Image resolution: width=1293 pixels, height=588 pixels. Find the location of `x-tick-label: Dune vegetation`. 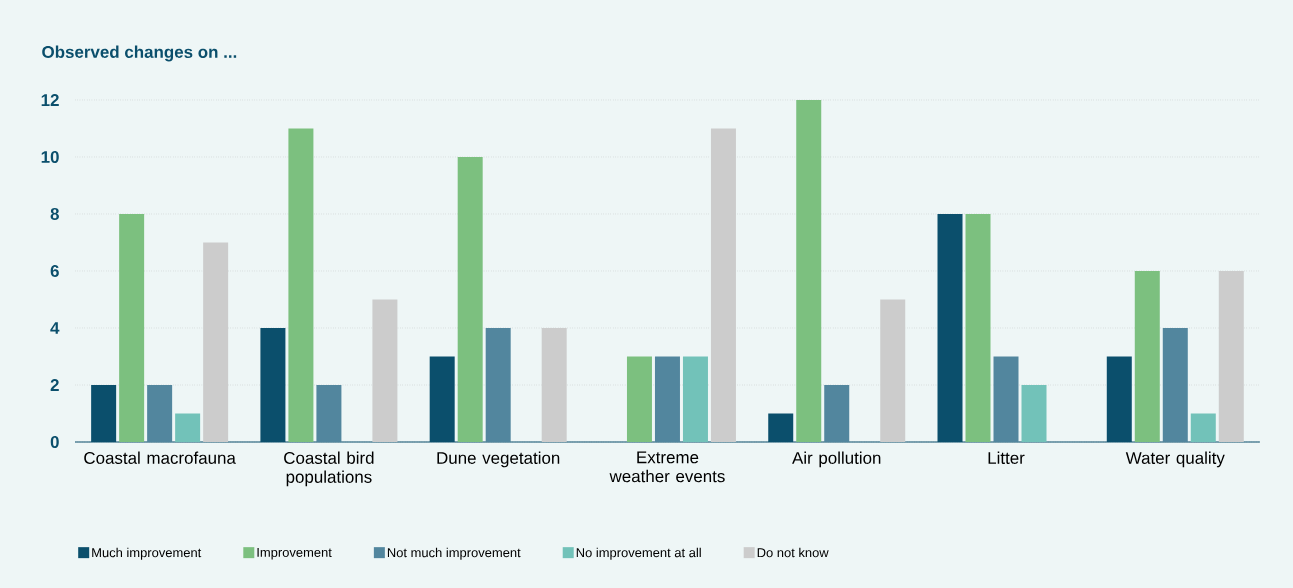

x-tick-label: Dune vegetation is located at coordinates (498, 459).